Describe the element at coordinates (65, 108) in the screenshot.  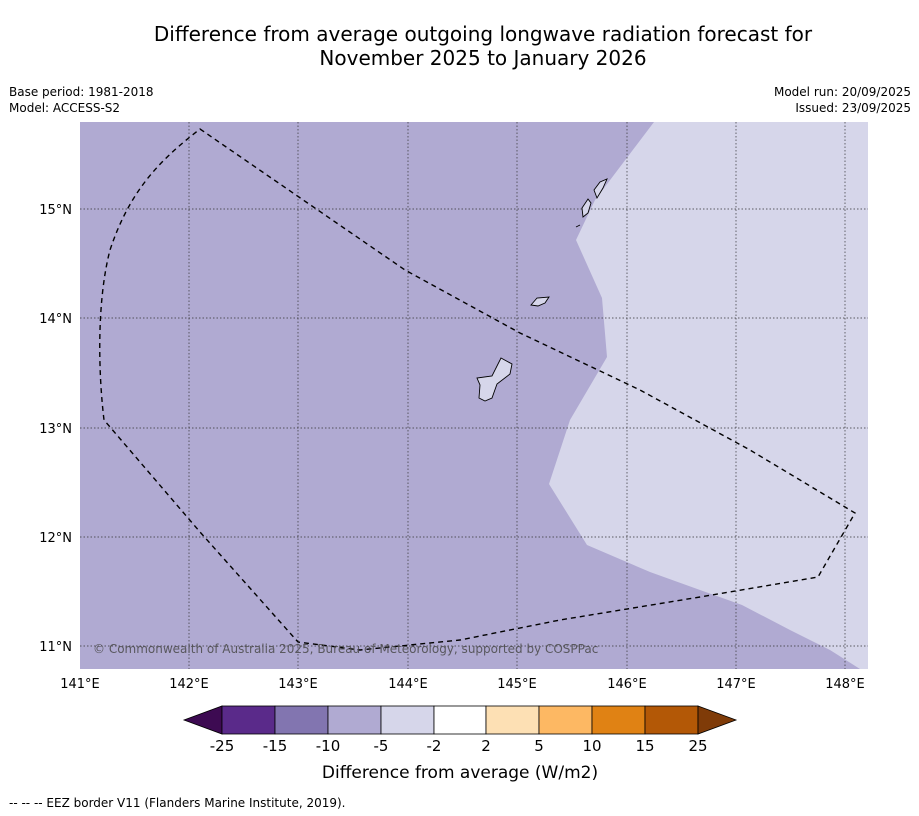
I see `model-name: Model: ACCESS-S2` at that location.